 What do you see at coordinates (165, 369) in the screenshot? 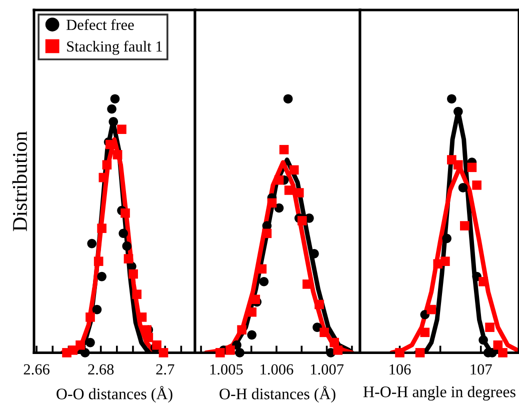
I see `x-tick-label: 2.7` at bounding box center [165, 369].